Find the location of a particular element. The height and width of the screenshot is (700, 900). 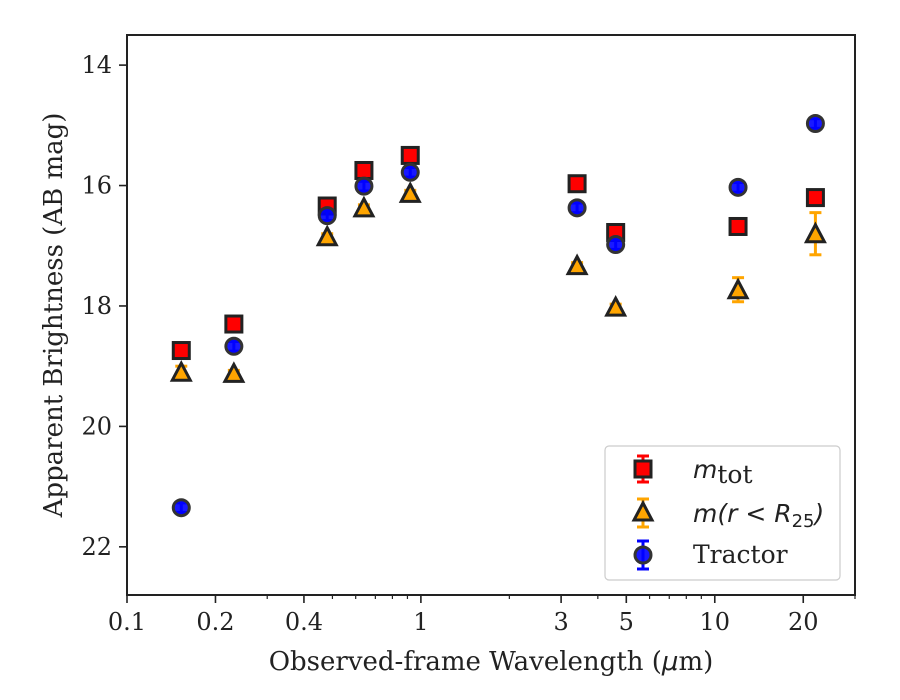

x-axis-label: Observed-frame Wavelength (μm) is located at coordinates (491, 662).